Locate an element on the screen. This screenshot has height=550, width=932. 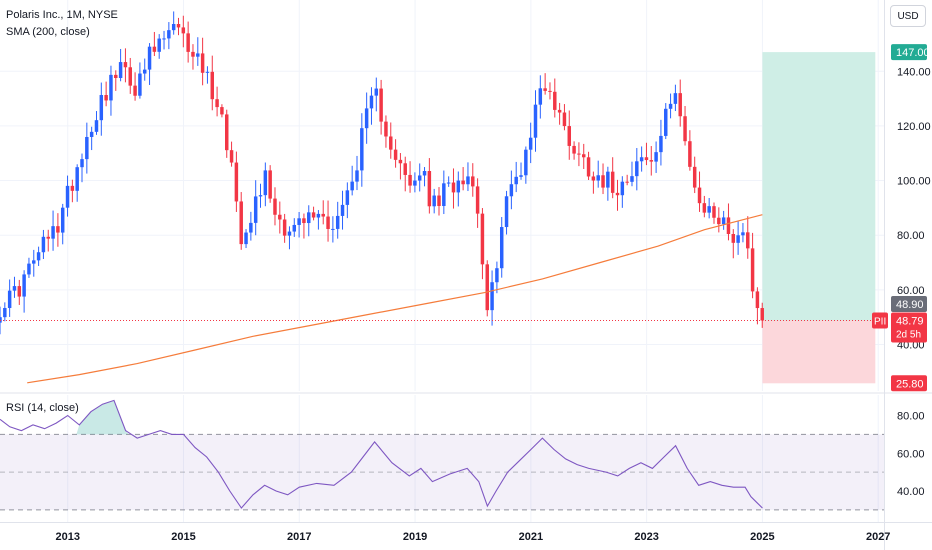
rsi-overbought-fill is located at coordinates (102, 417).